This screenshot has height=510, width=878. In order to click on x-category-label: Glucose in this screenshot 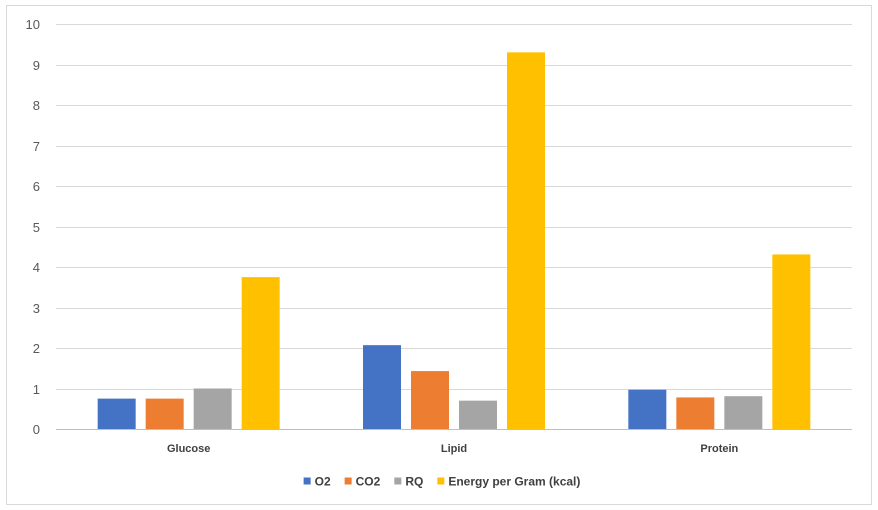, I will do `click(188, 449)`.